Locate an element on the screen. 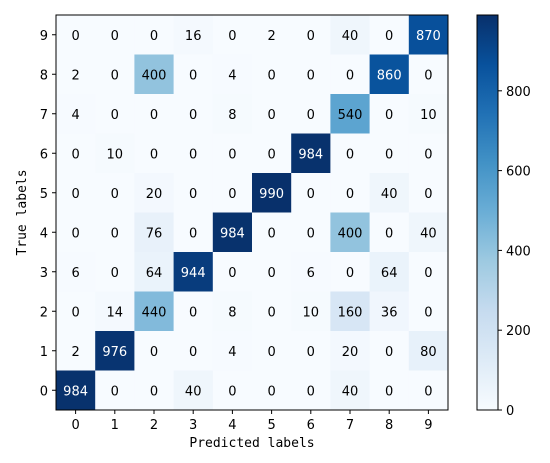 Image resolution: width=550 pixels, height=463 pixels. x-tick-label: 0 is located at coordinates (75, 425).